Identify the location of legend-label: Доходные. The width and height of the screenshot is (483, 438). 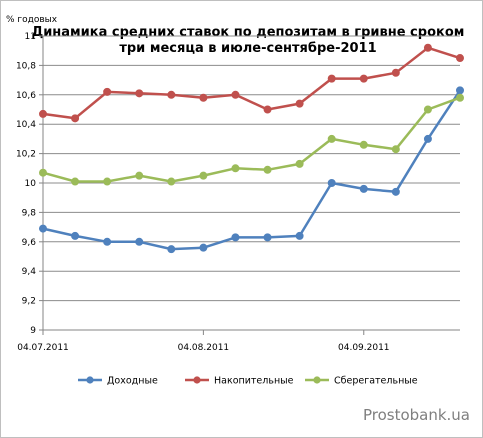
(132, 381).